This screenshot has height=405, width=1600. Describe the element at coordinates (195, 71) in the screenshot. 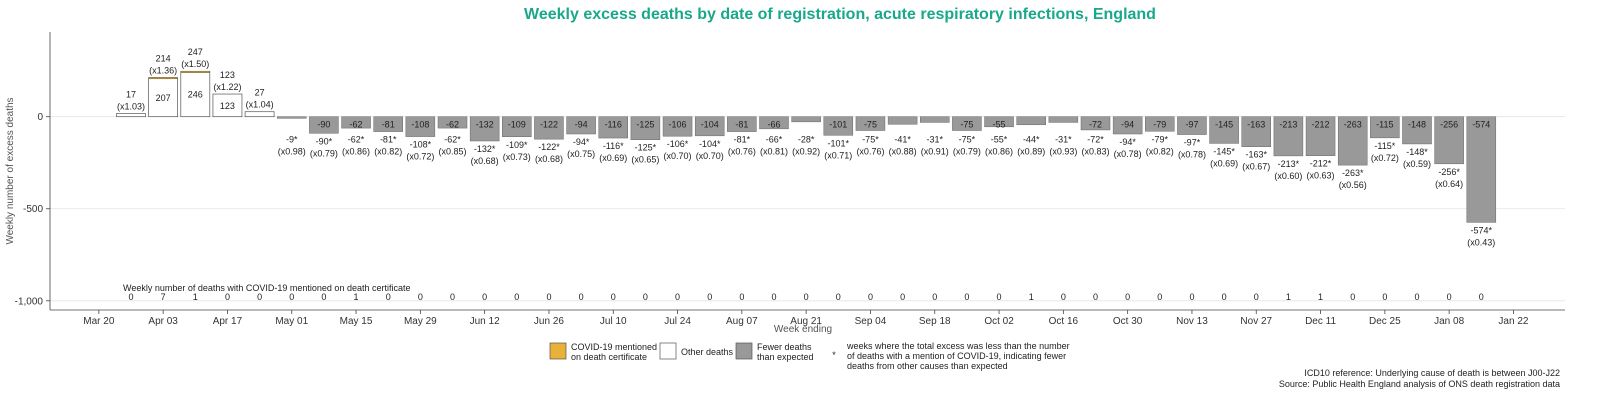

I see `bar-covid-deaths` at that location.